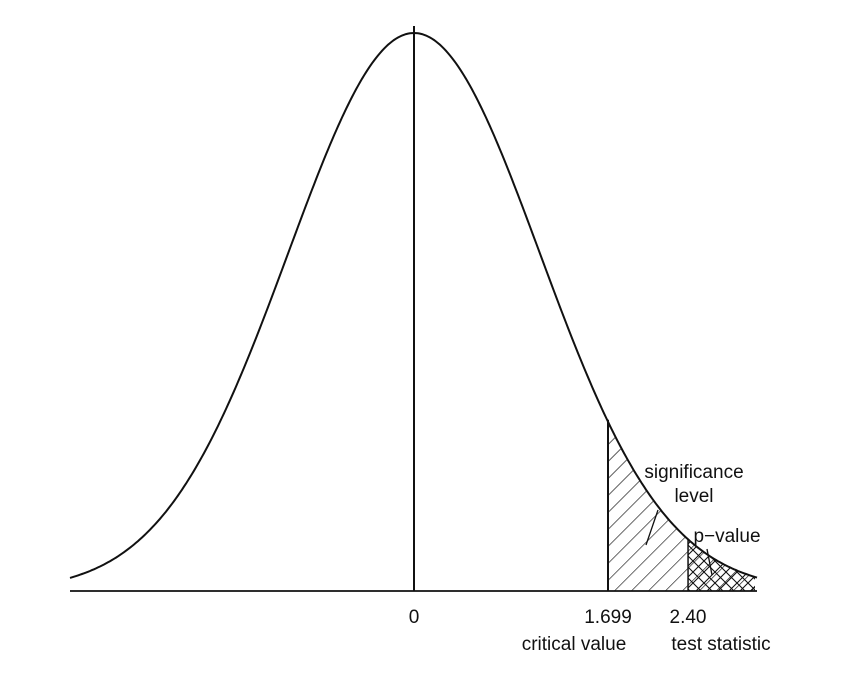 This screenshot has width=864, height=688. I want to click on p-value-region, so click(721, 565).